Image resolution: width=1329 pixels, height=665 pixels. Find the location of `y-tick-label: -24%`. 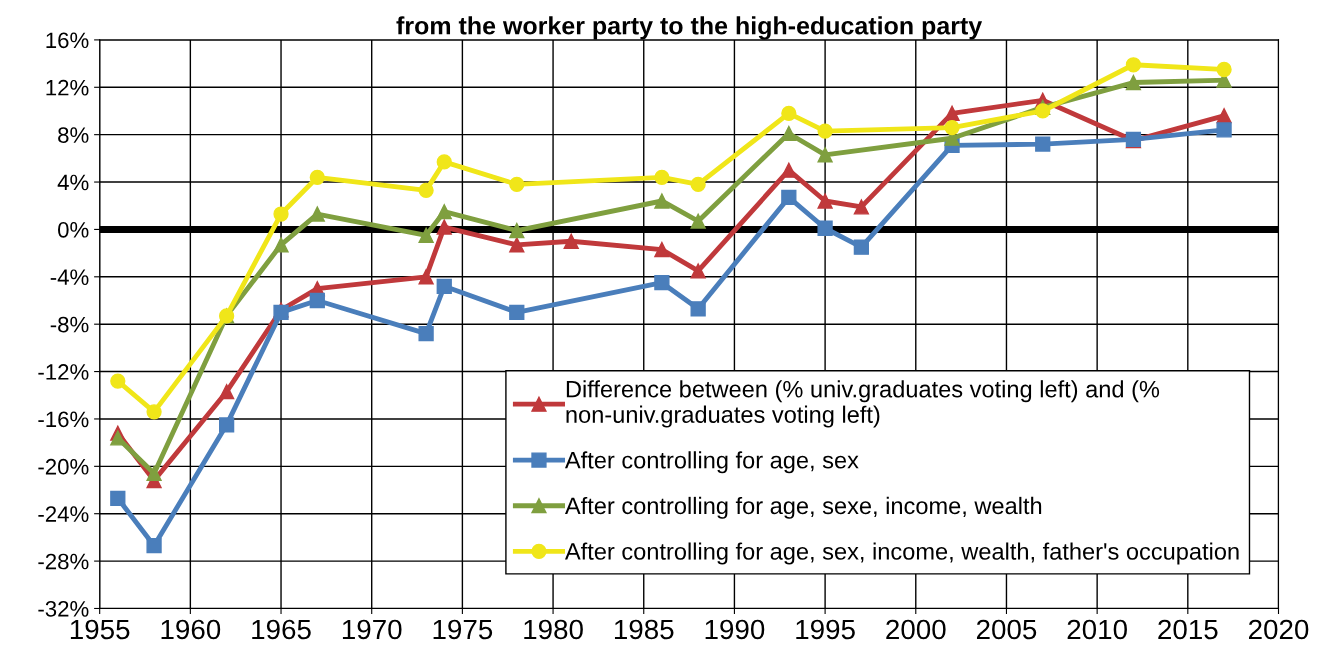

y-tick-label: -24% is located at coordinates (63, 514).